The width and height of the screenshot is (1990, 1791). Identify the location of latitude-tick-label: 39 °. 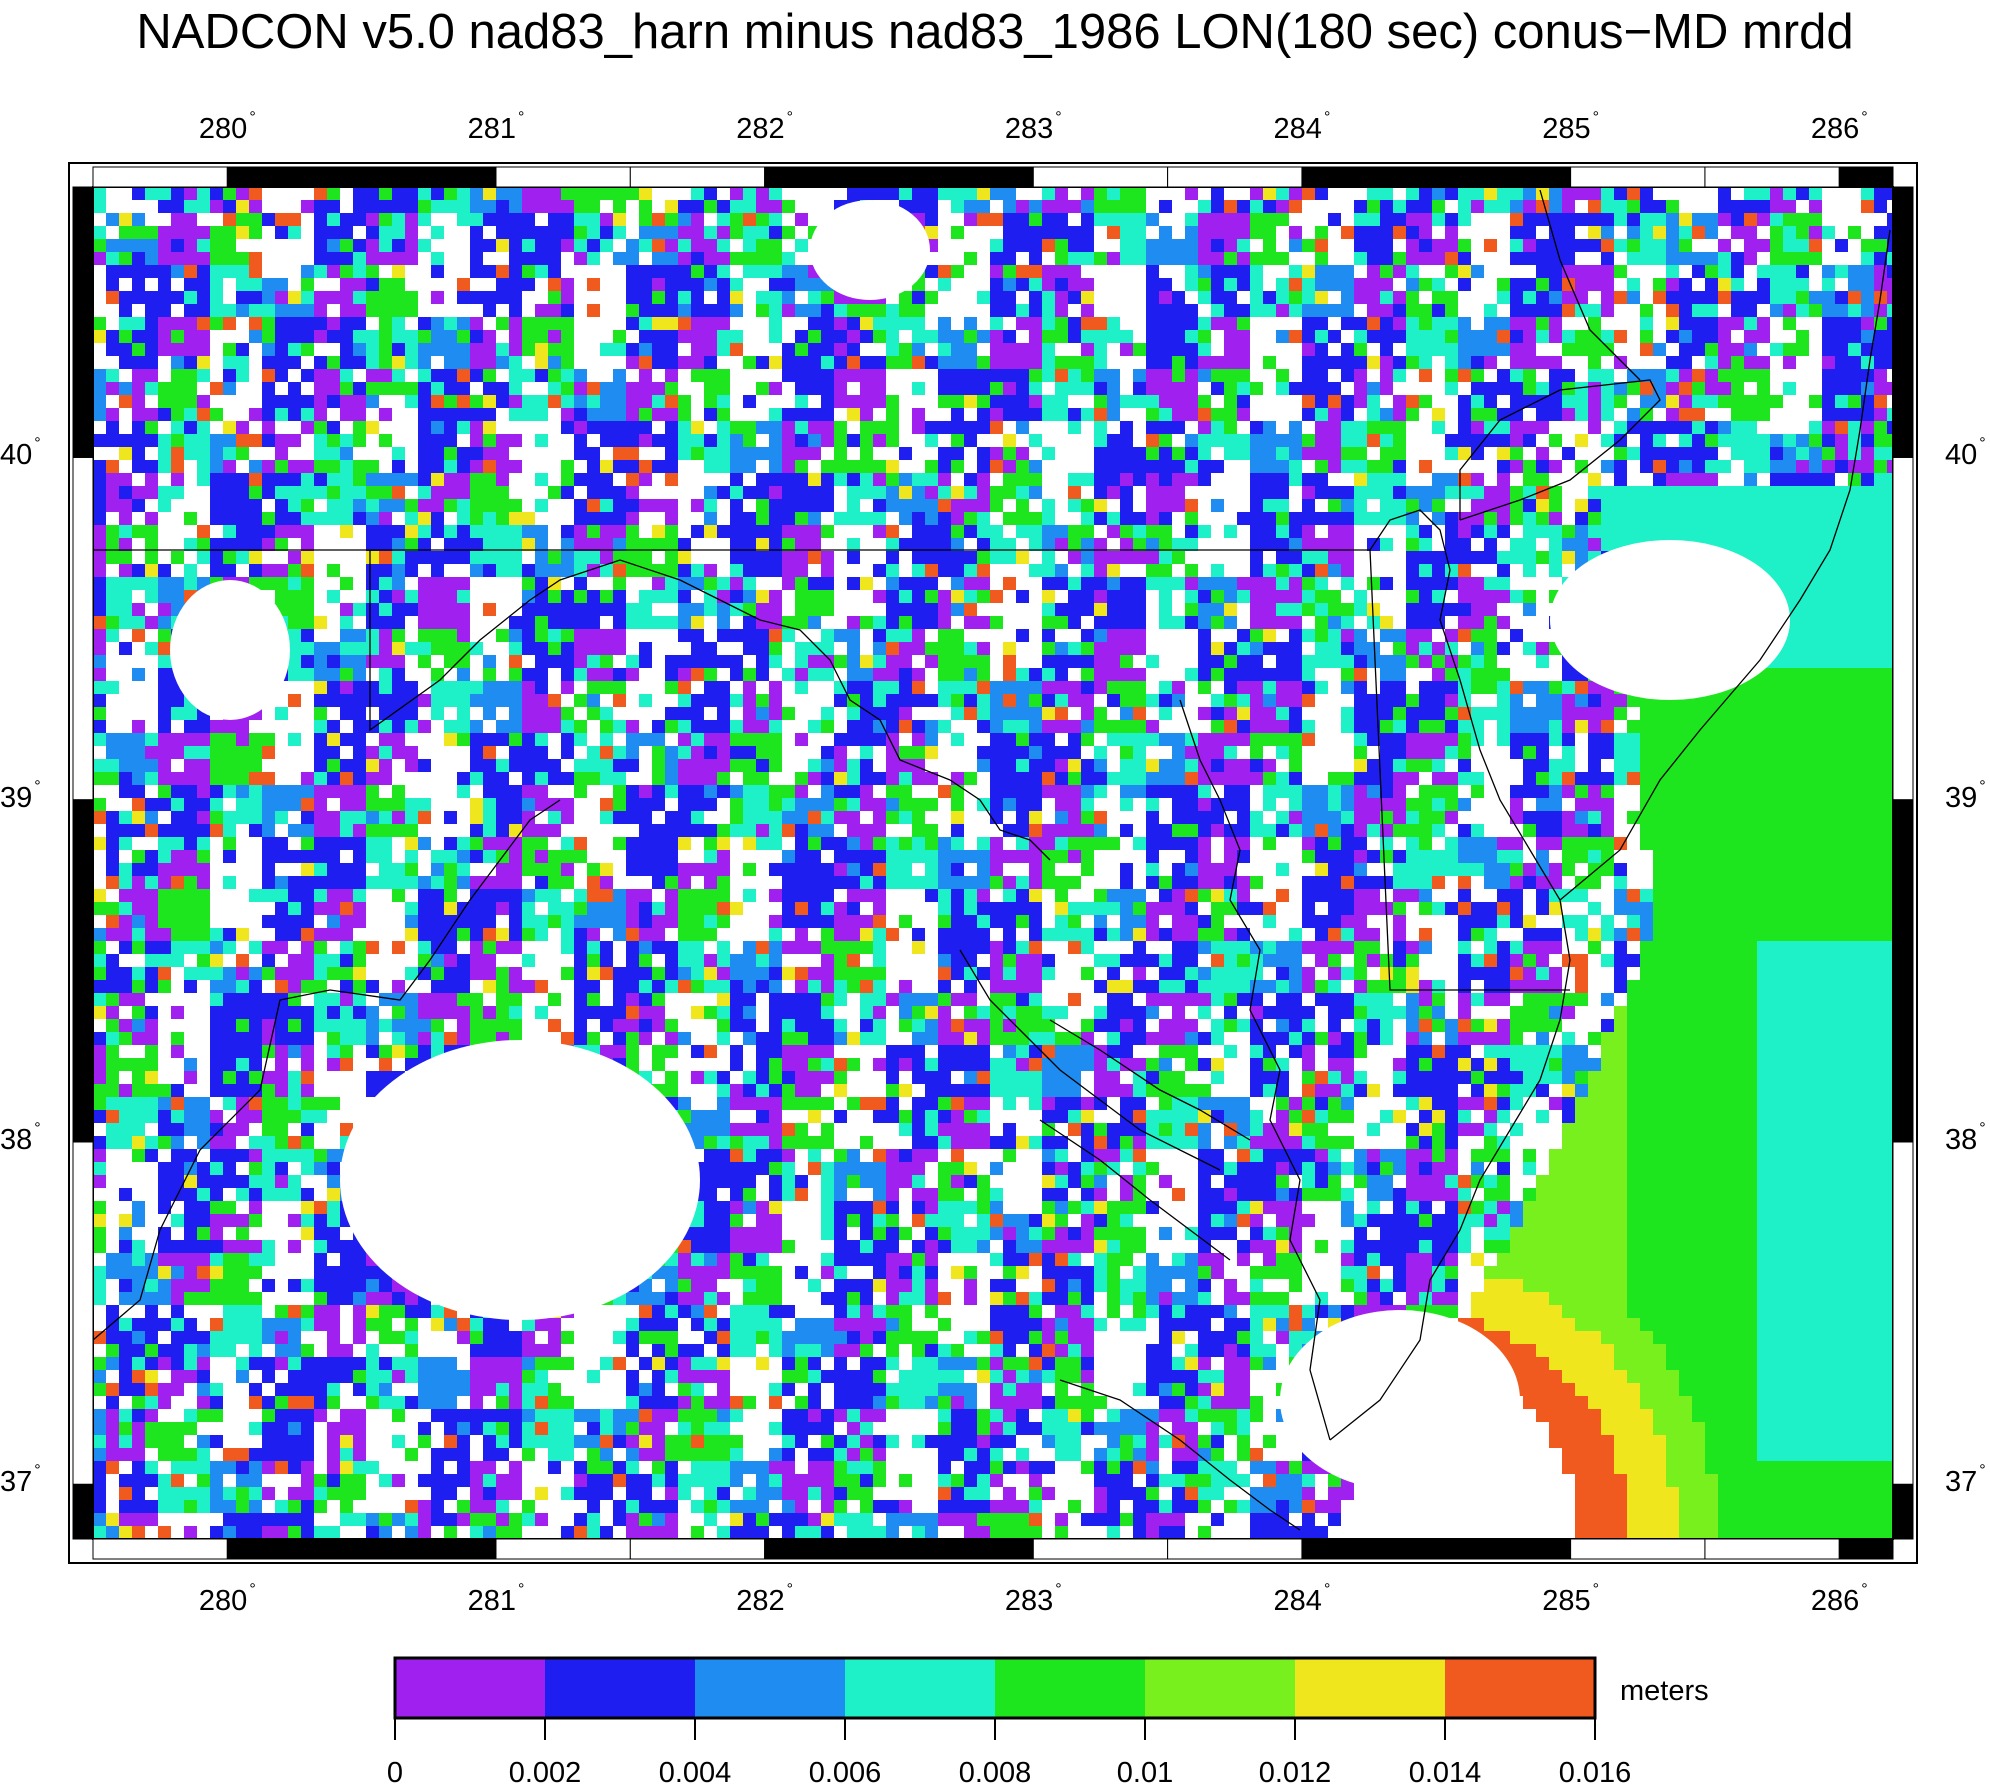
(20, 796).